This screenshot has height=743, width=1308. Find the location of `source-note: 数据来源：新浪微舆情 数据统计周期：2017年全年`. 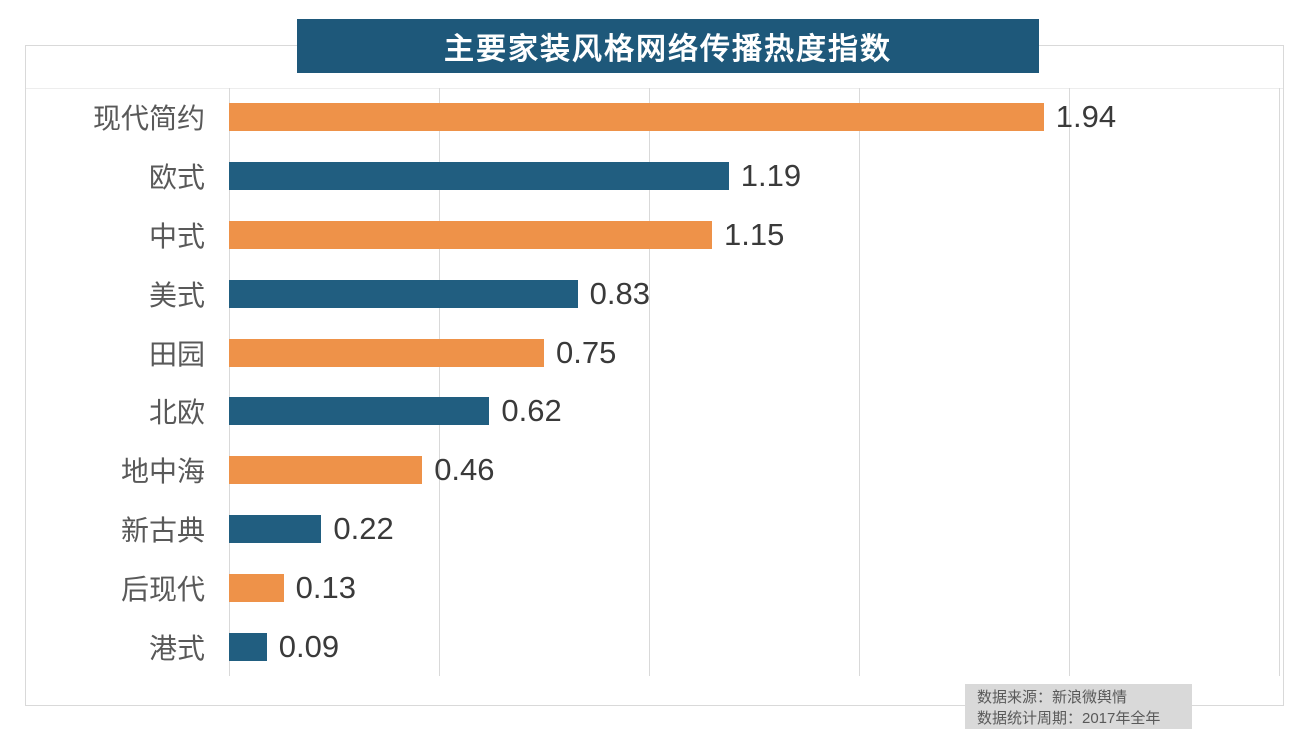

source-note: 数据来源：新浪微舆情 数据统计周期：2017年全年 is located at coordinates (1078, 706).